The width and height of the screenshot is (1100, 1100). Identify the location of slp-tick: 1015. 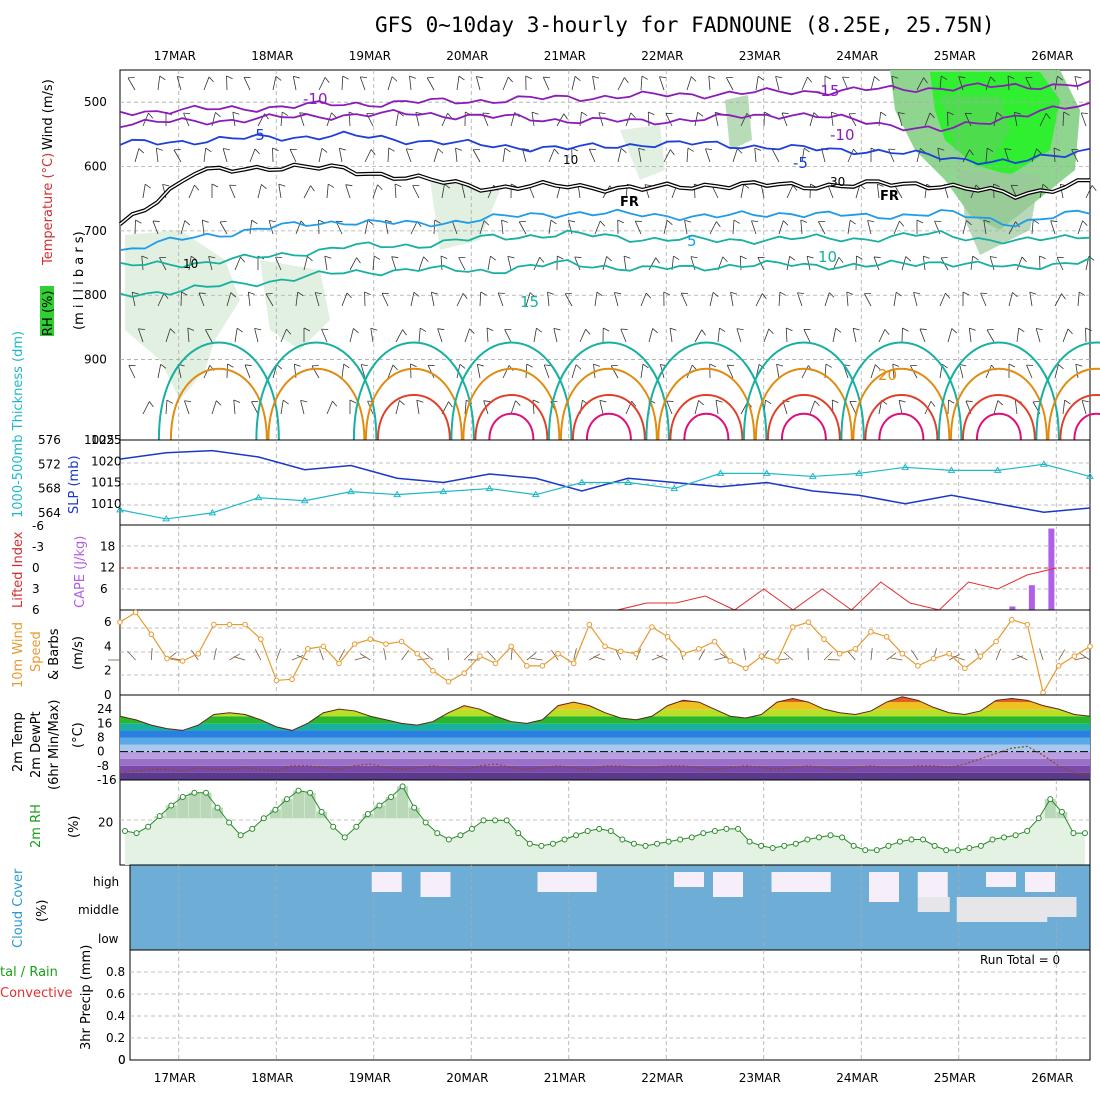
(106, 483).